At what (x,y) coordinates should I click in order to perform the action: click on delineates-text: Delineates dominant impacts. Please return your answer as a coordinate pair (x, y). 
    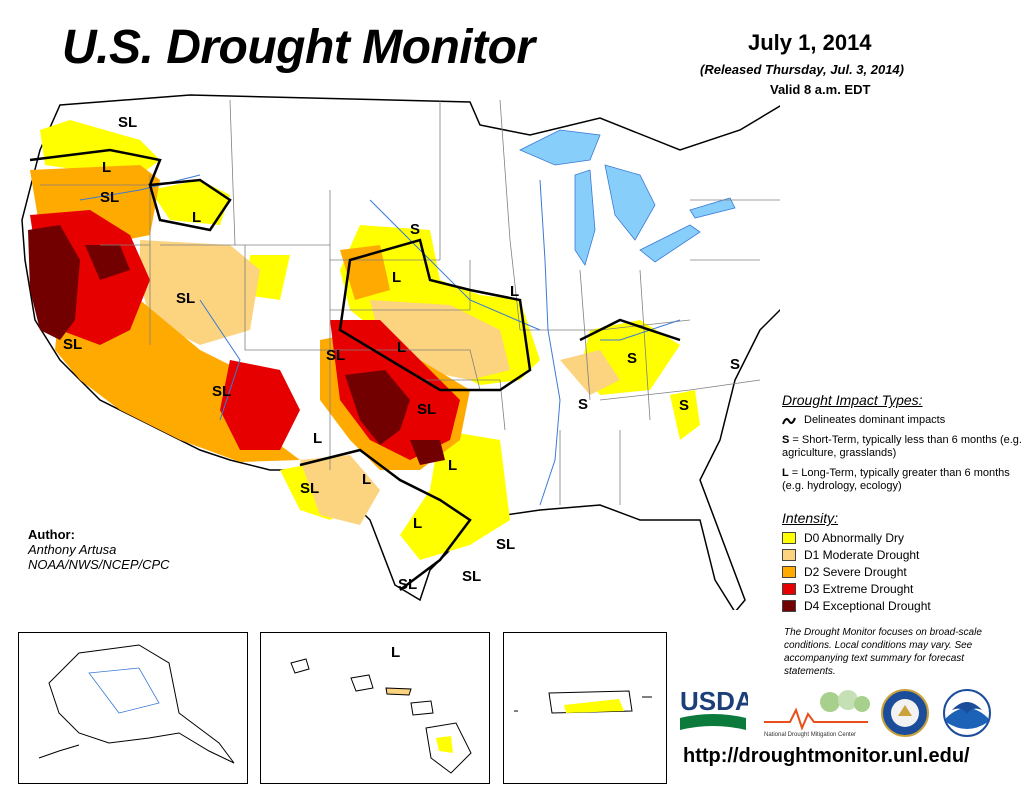
    Looking at the image, I should click on (875, 420).